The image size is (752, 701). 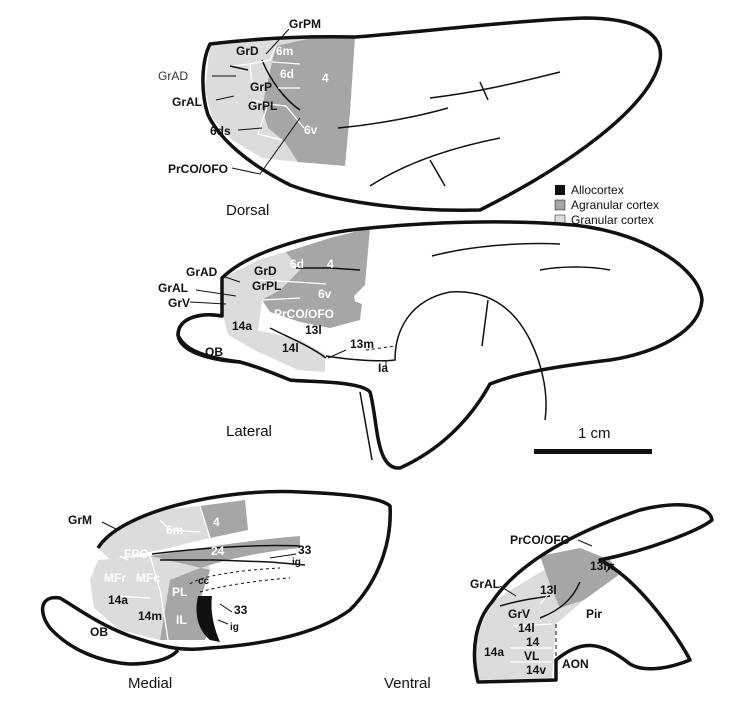 What do you see at coordinates (208, 619) in the screenshot?
I see `medial-allocortex-ig` at bounding box center [208, 619].